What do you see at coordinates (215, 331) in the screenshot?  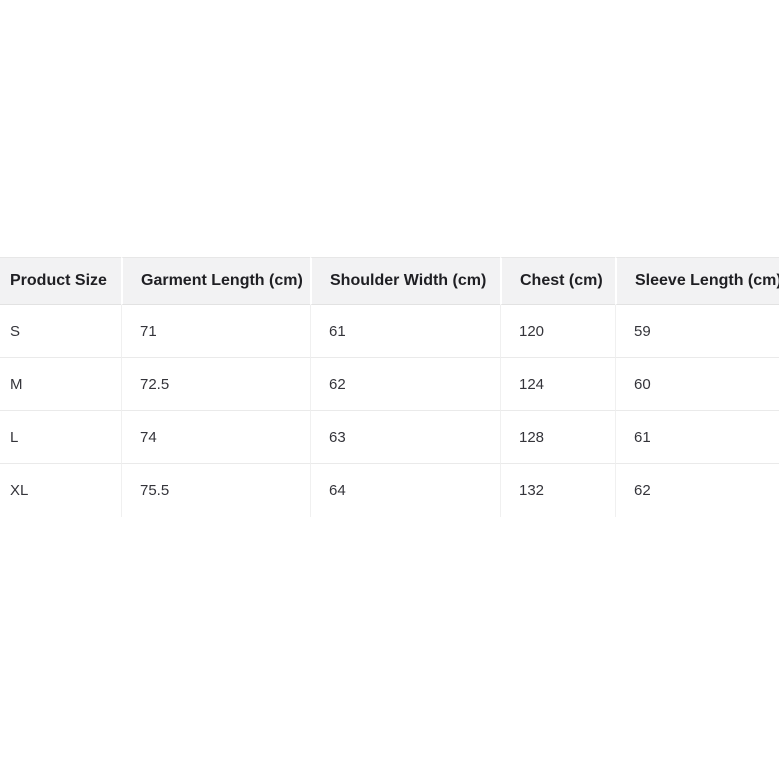 I see `garment-length-cell: 71` at bounding box center [215, 331].